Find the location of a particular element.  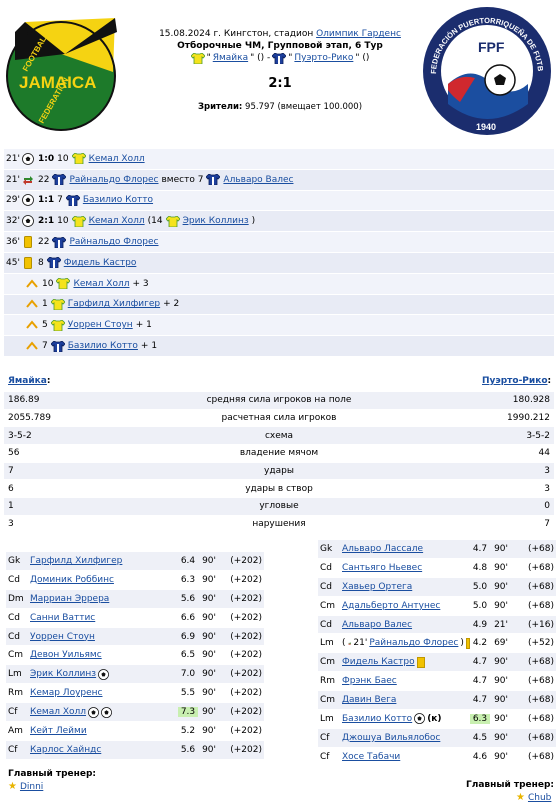

player-name-link: Кемал Холл is located at coordinates (58, 712).